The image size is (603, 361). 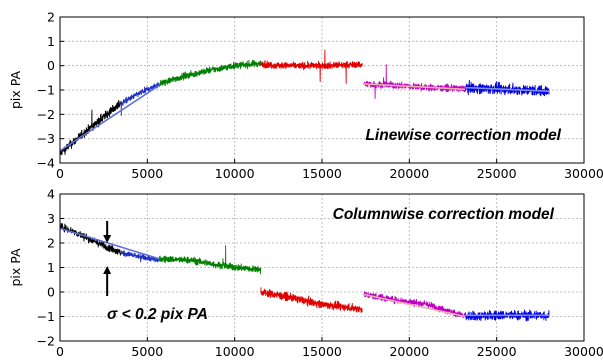 What do you see at coordinates (155, 272) in the screenshot?
I see `sigma-annotation: σ < 0.2 pix PA` at bounding box center [155, 272].